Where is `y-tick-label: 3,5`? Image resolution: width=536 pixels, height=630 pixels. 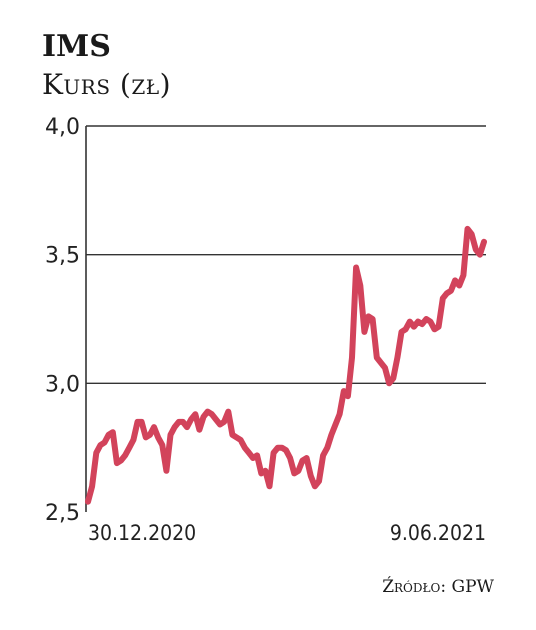
y-tick-label: 3,5 is located at coordinates (62, 256).